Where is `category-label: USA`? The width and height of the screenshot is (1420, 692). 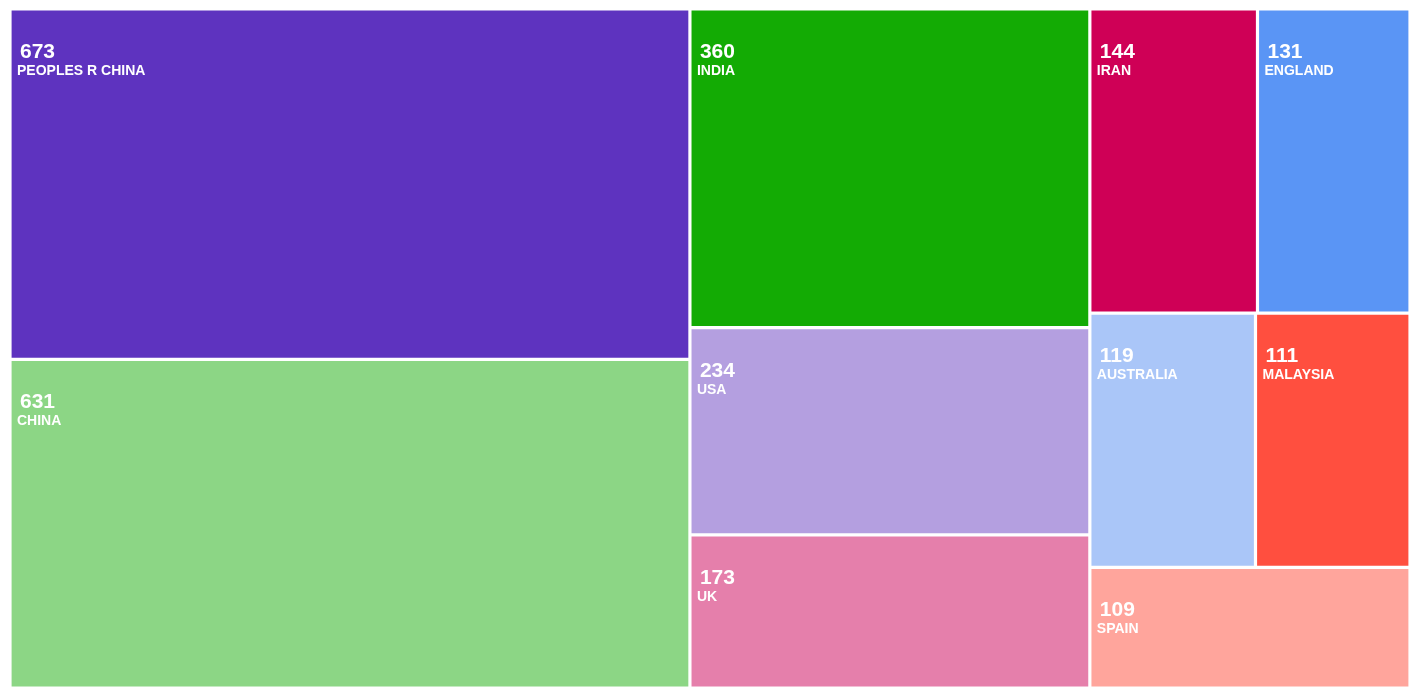
category-label: USA is located at coordinates (711, 388).